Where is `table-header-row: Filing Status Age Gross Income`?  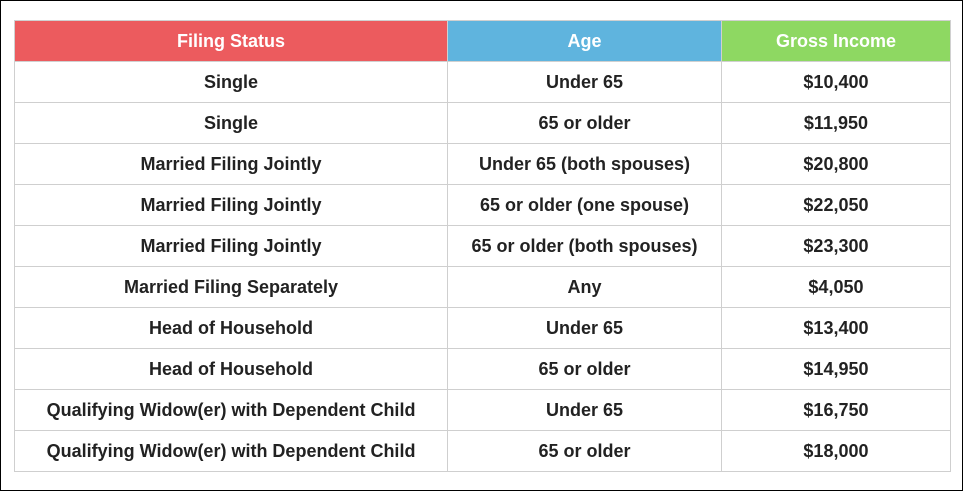 table-header-row: Filing Status Age Gross Income is located at coordinates (482, 41).